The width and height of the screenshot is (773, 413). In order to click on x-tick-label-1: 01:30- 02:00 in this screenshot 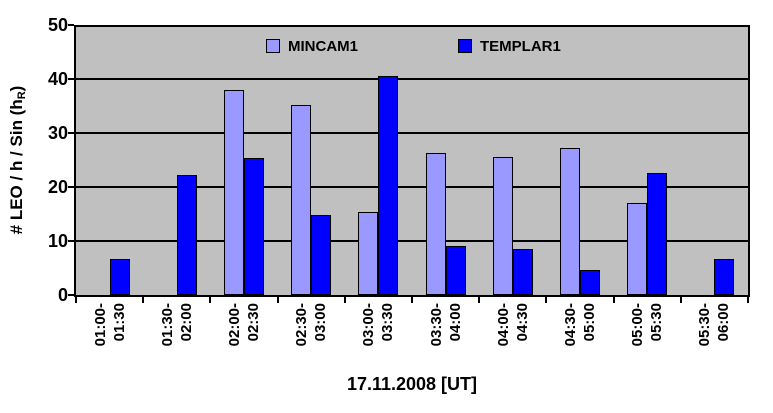, I will do `click(177, 338)`.